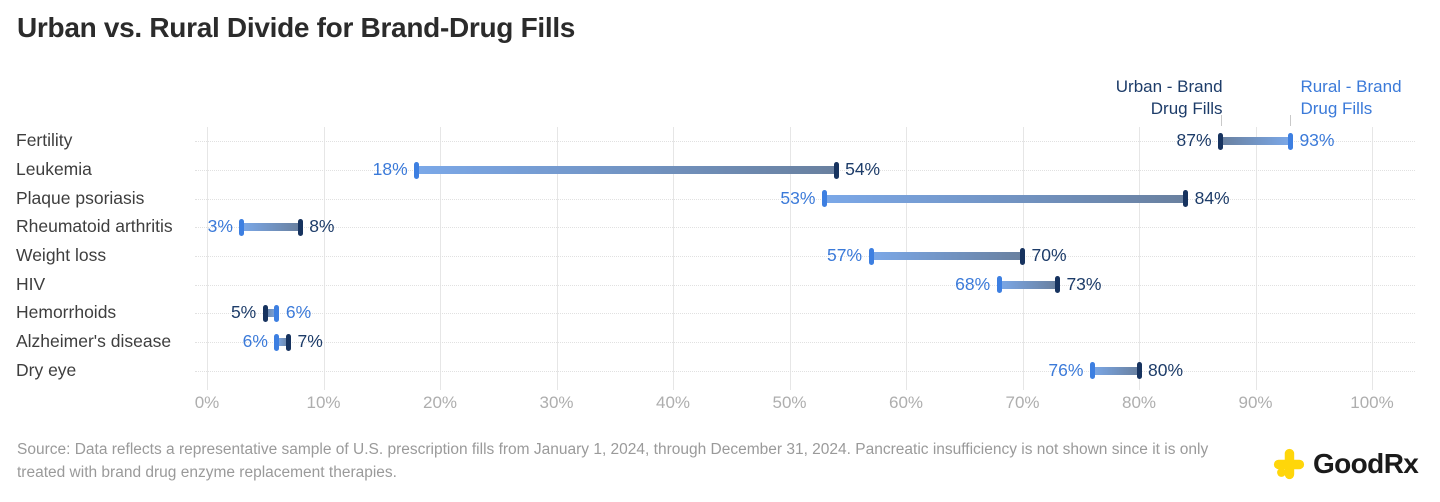 This screenshot has height=502, width=1440. I want to click on x-axis-label: 20%, so click(440, 402).